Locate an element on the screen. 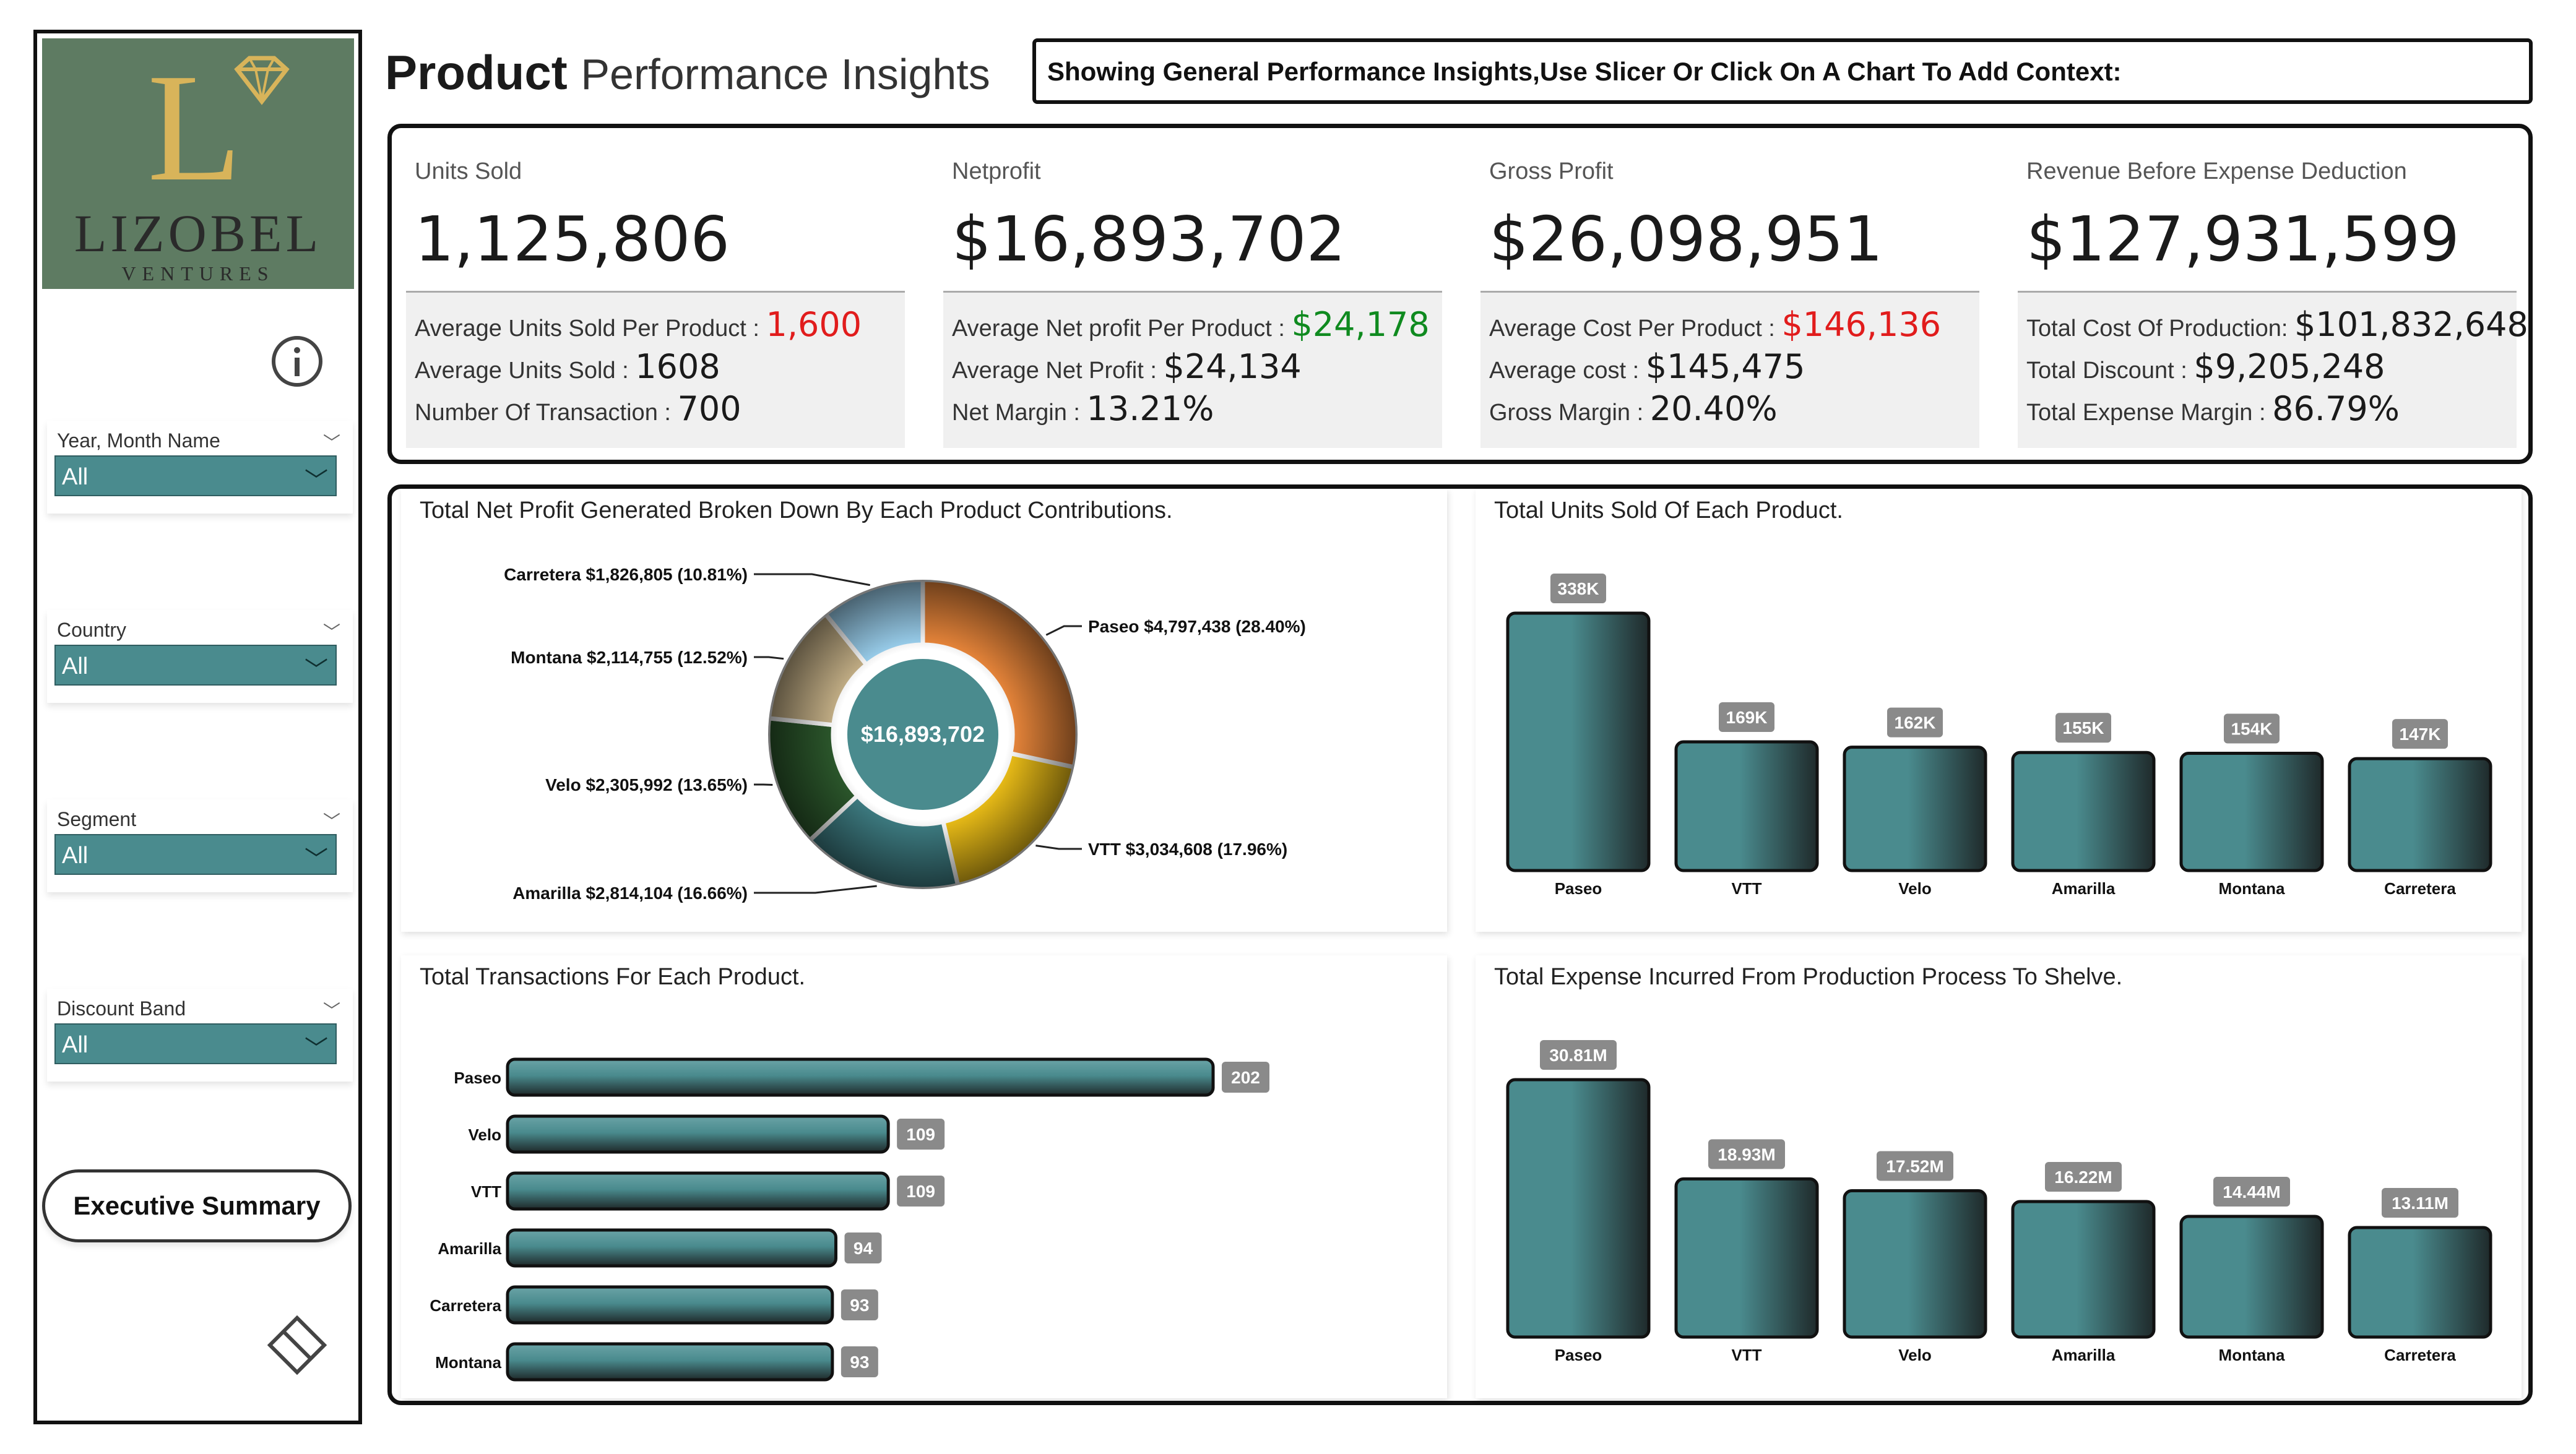  data-label: 14.44M is located at coordinates (2251, 1192).